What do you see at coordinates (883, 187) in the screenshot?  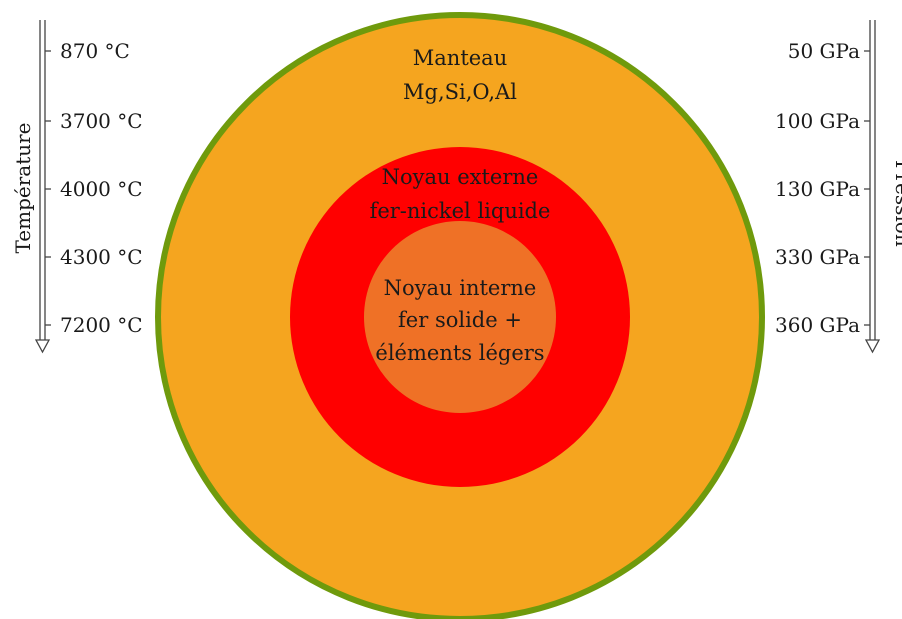 I see `pressure-axis: Pression` at bounding box center [883, 187].